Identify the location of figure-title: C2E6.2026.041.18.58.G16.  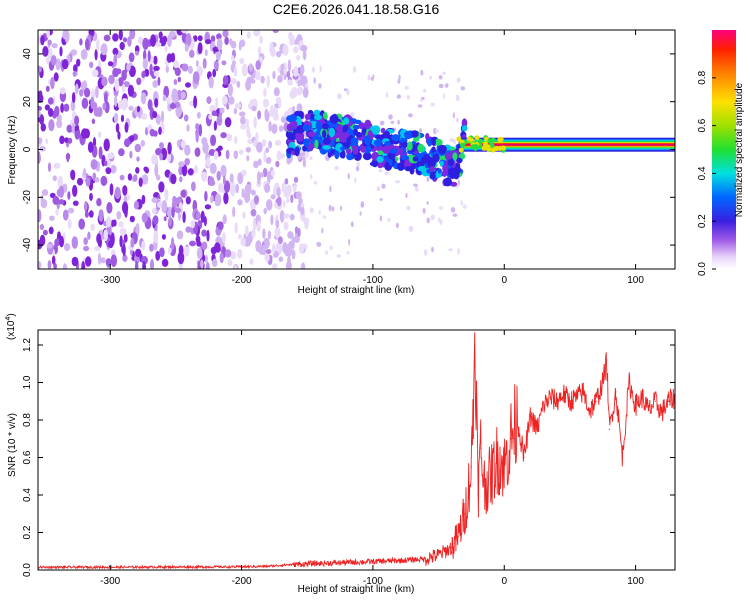
(356, 9).